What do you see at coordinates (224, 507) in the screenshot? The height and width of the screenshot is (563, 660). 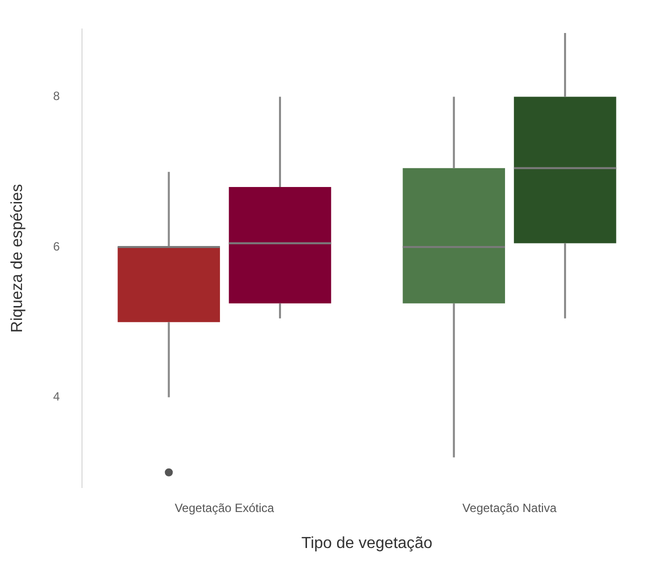 I see `x-tick-label: Vegetação Exótica` at bounding box center [224, 507].